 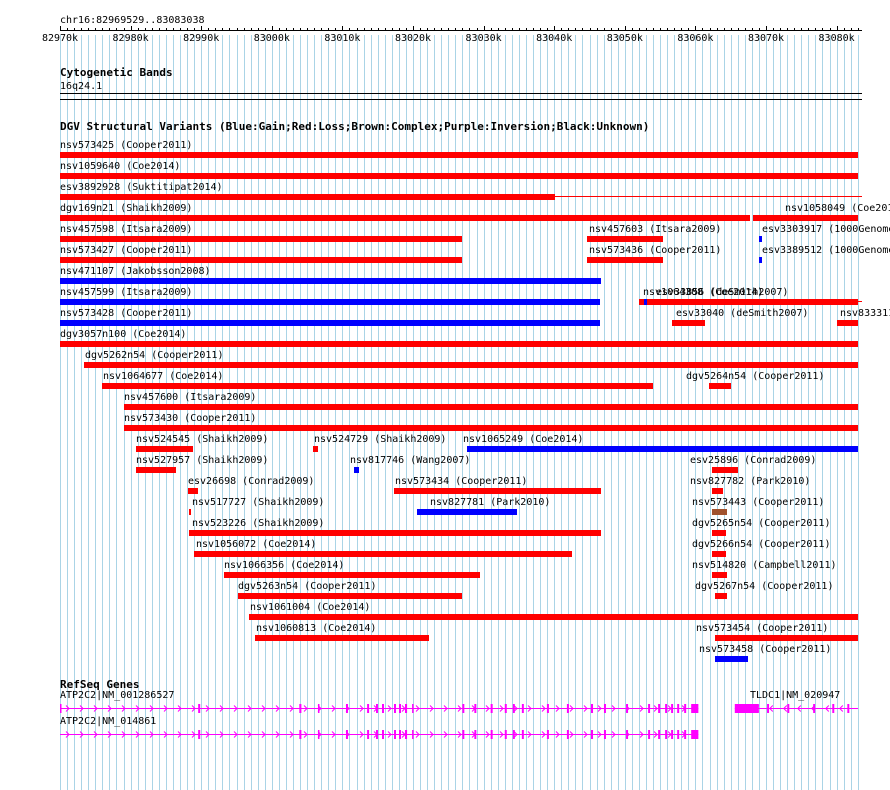 I want to click on variant-label: nsv471107 (Jakobsson2008), so click(x=135, y=271).